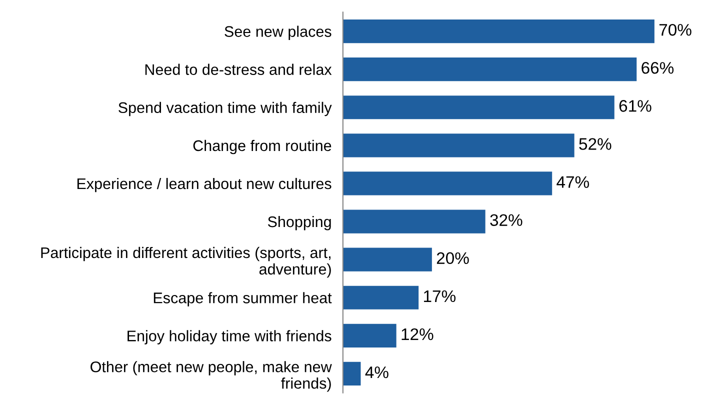 The image size is (710, 405). Describe the element at coordinates (262, 147) in the screenshot. I see `y-tick-label: Change from routine` at that location.